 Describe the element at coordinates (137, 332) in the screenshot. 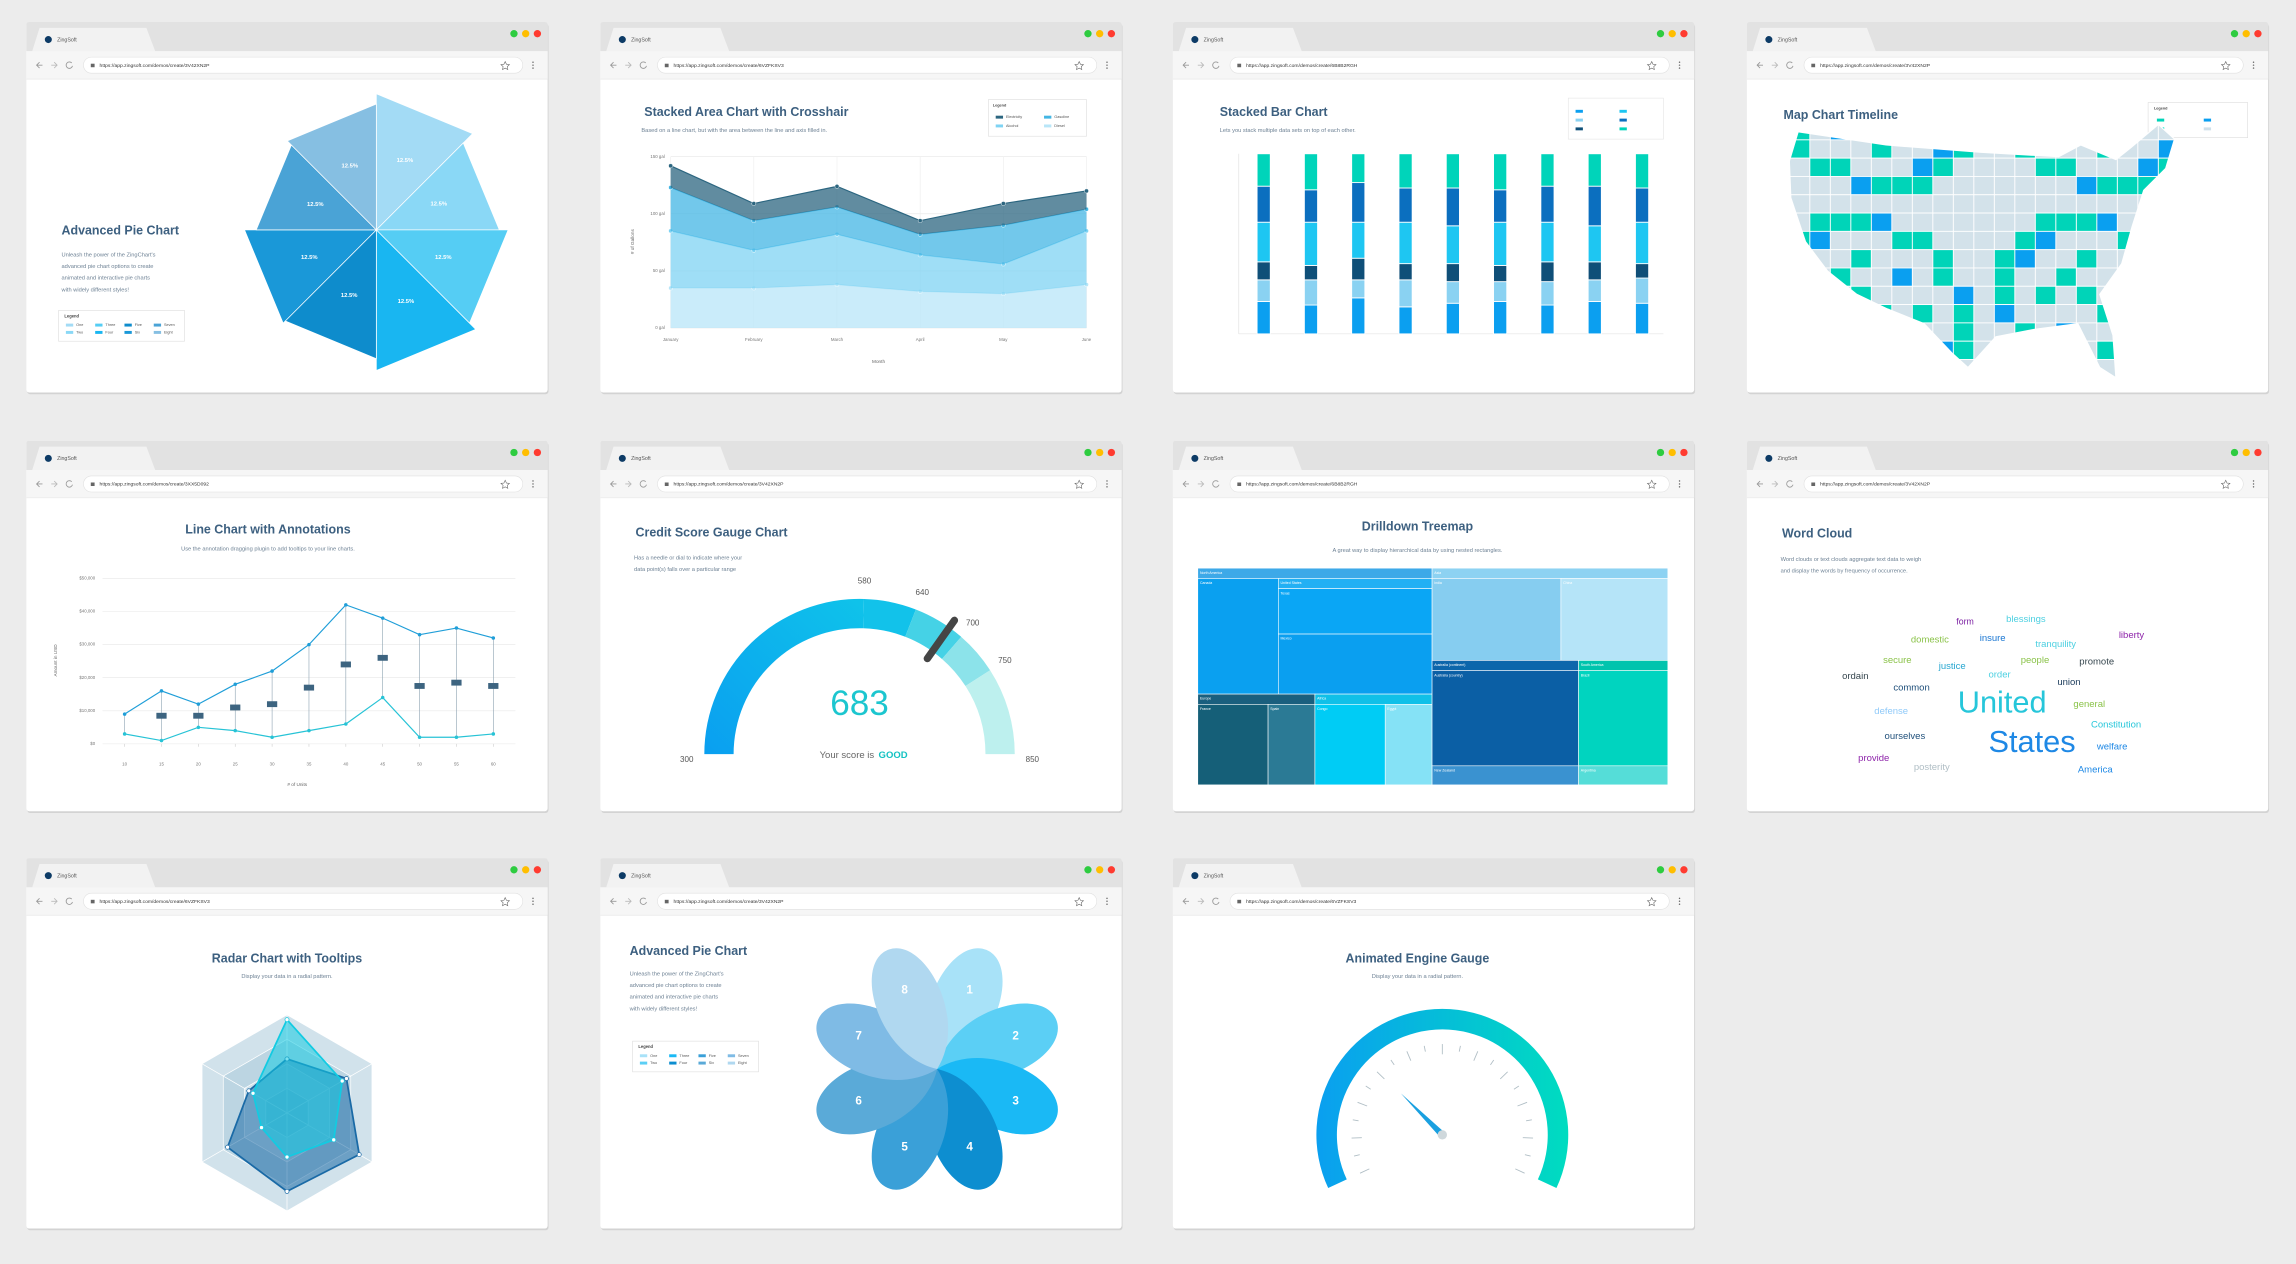

I see `legend-label: Six` at that location.